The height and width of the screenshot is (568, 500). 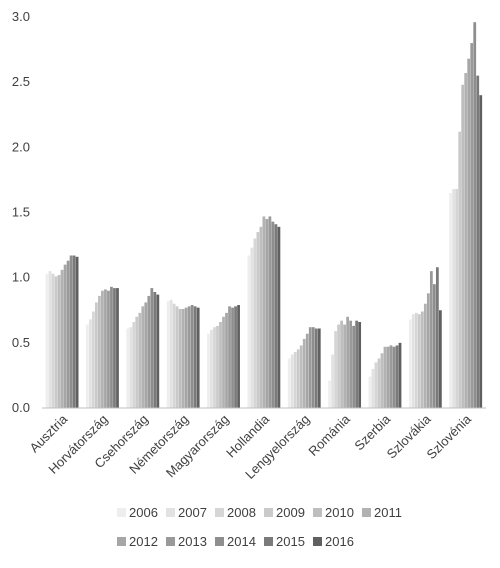 I want to click on y-tick-label: 0.5, so click(x=21, y=342).